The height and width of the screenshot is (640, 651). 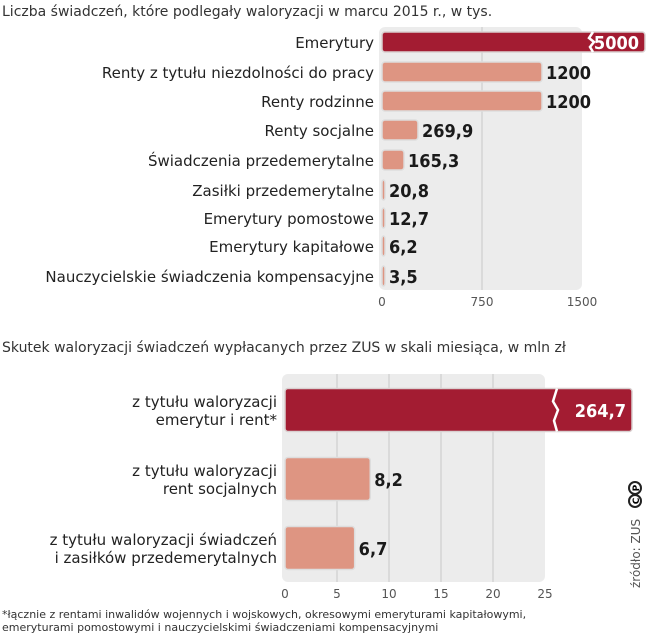 I want to click on data-label: 6,2, so click(x=403, y=247).